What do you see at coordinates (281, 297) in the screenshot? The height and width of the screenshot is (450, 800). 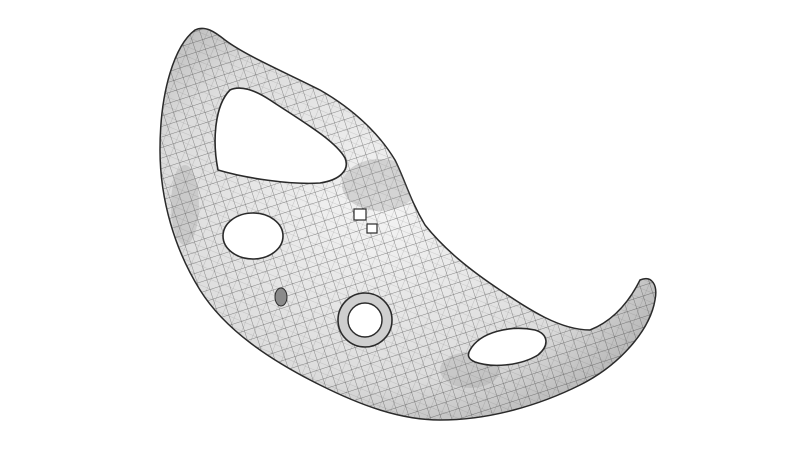 I see `mesh-pit-left` at bounding box center [281, 297].